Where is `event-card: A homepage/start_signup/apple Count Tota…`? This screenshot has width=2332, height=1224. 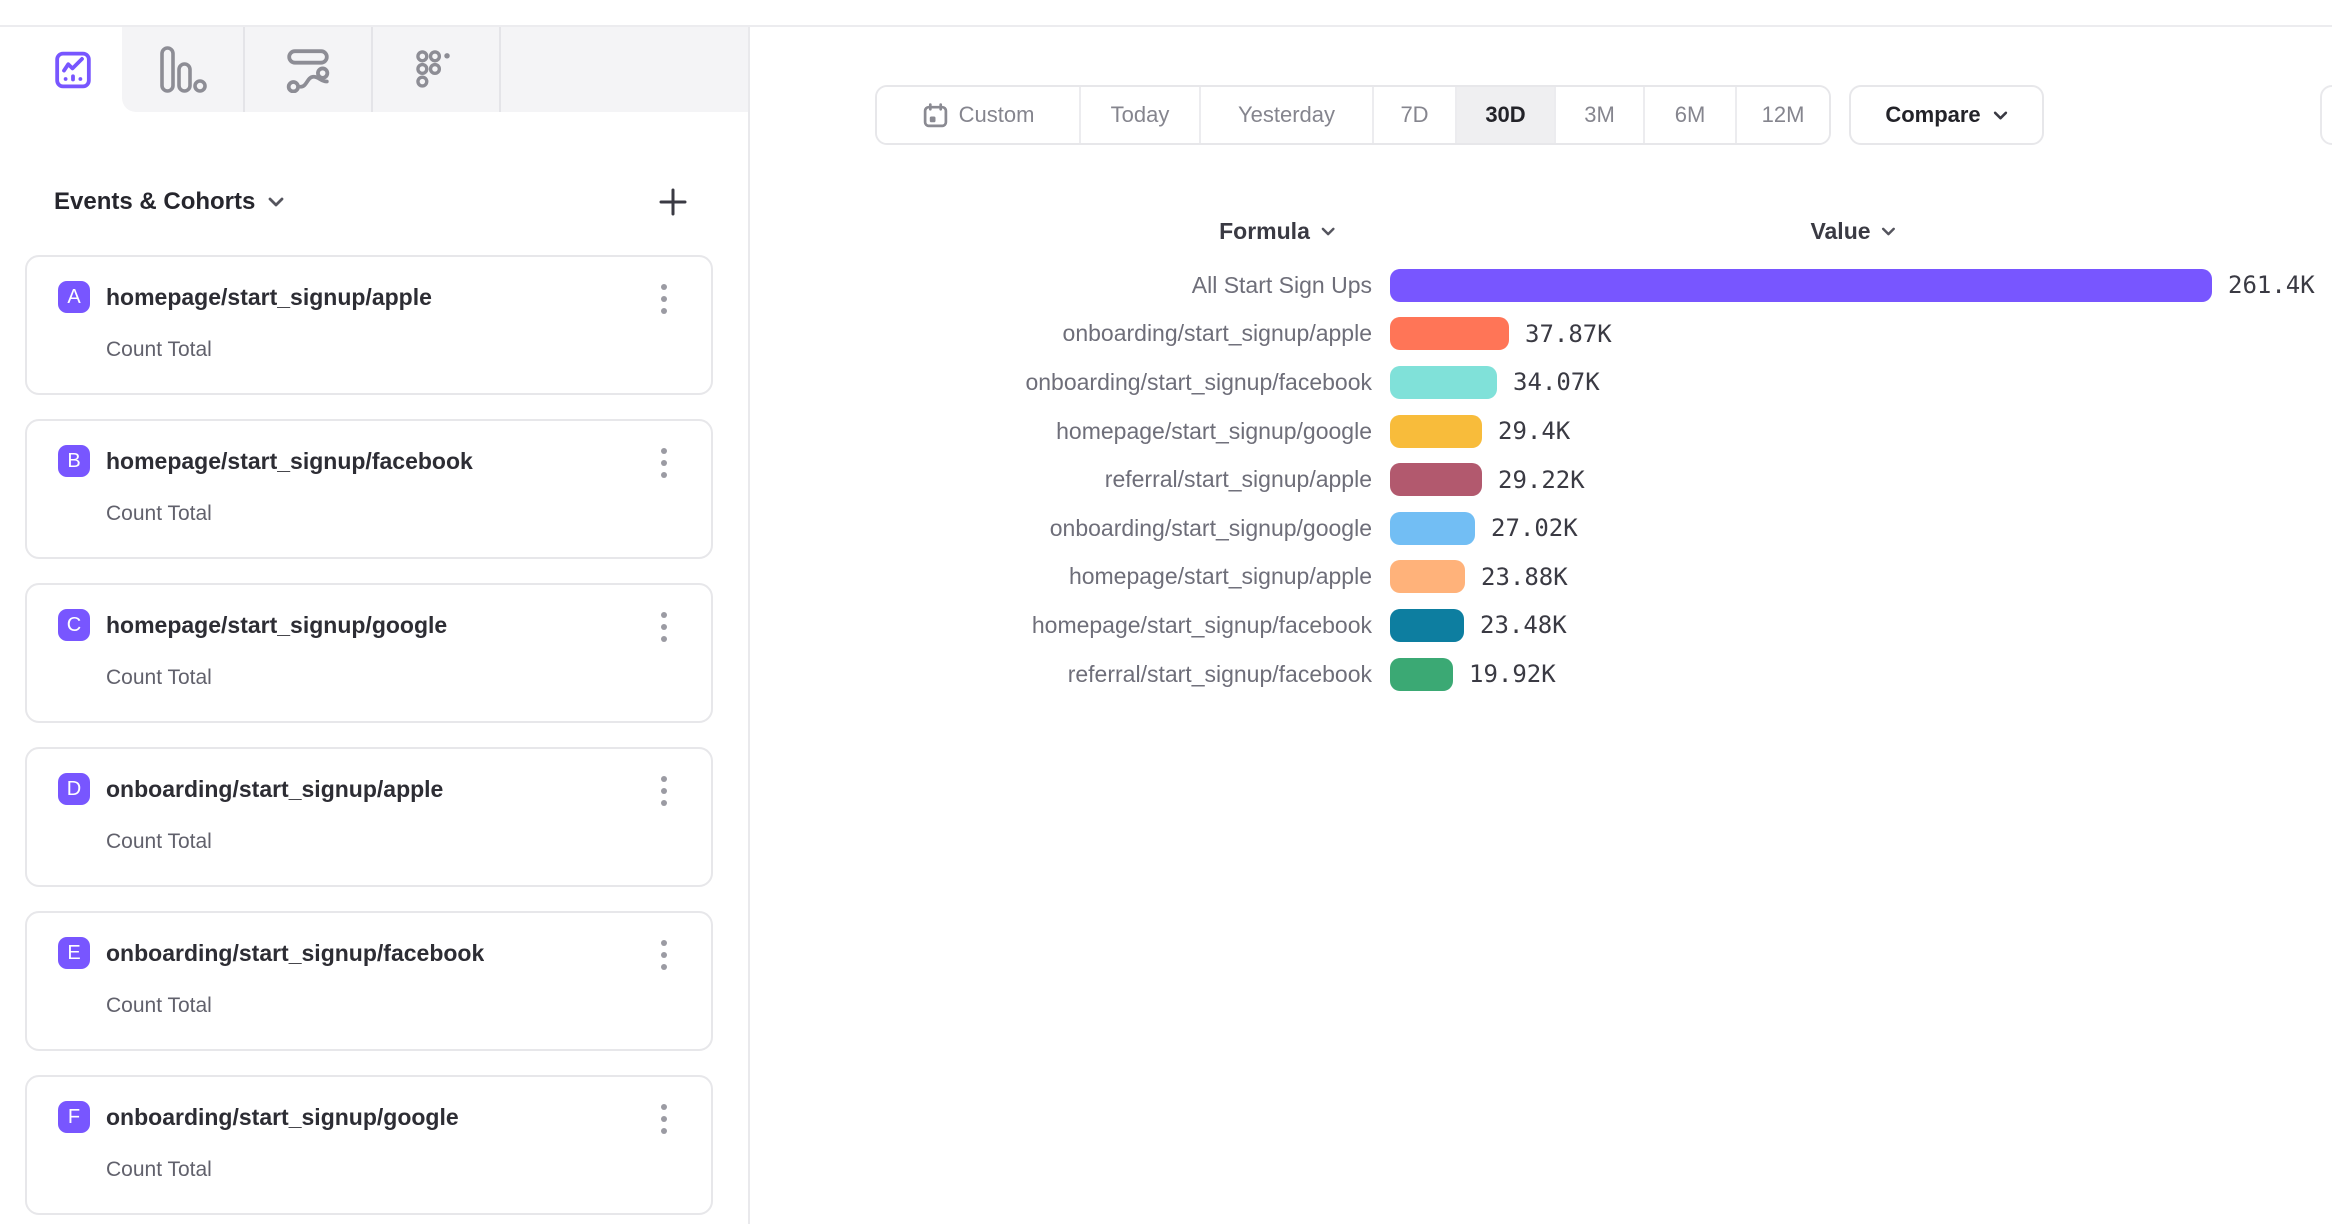 event-card: A homepage/start_signup/apple Count Tota… is located at coordinates (369, 325).